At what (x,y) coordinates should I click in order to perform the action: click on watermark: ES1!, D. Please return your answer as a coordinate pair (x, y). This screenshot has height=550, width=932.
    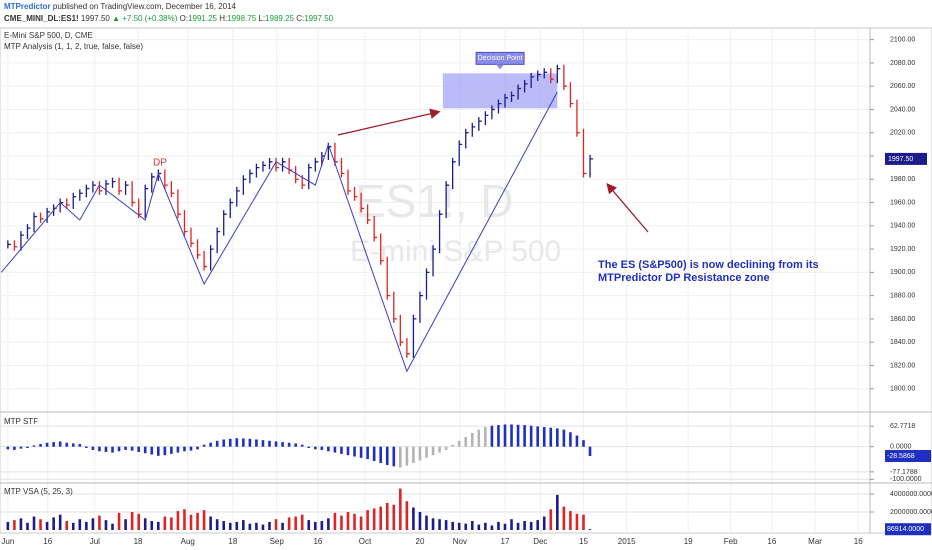
    Looking at the image, I should click on (434, 201).